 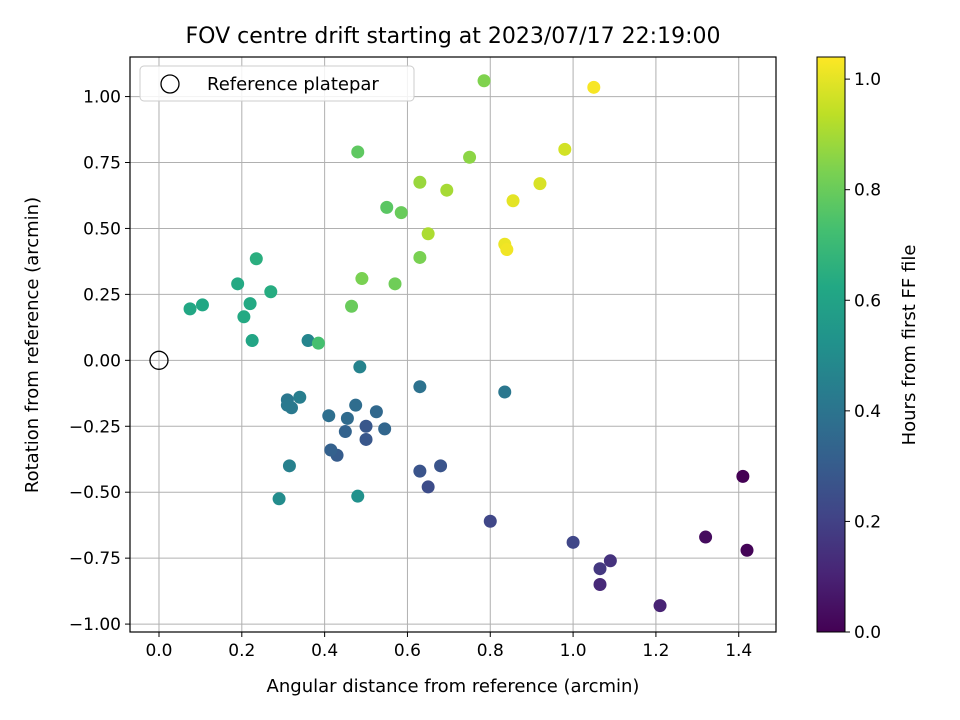 I want to click on y-tick-label: 0.50, so click(x=102, y=229).